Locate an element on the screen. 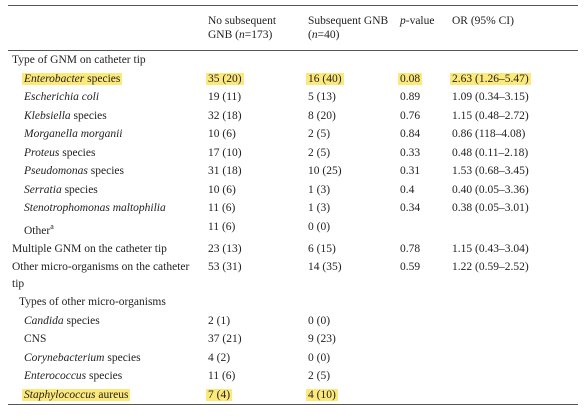  cell: 1.09 (0.34–3.15) is located at coordinates (513, 97).